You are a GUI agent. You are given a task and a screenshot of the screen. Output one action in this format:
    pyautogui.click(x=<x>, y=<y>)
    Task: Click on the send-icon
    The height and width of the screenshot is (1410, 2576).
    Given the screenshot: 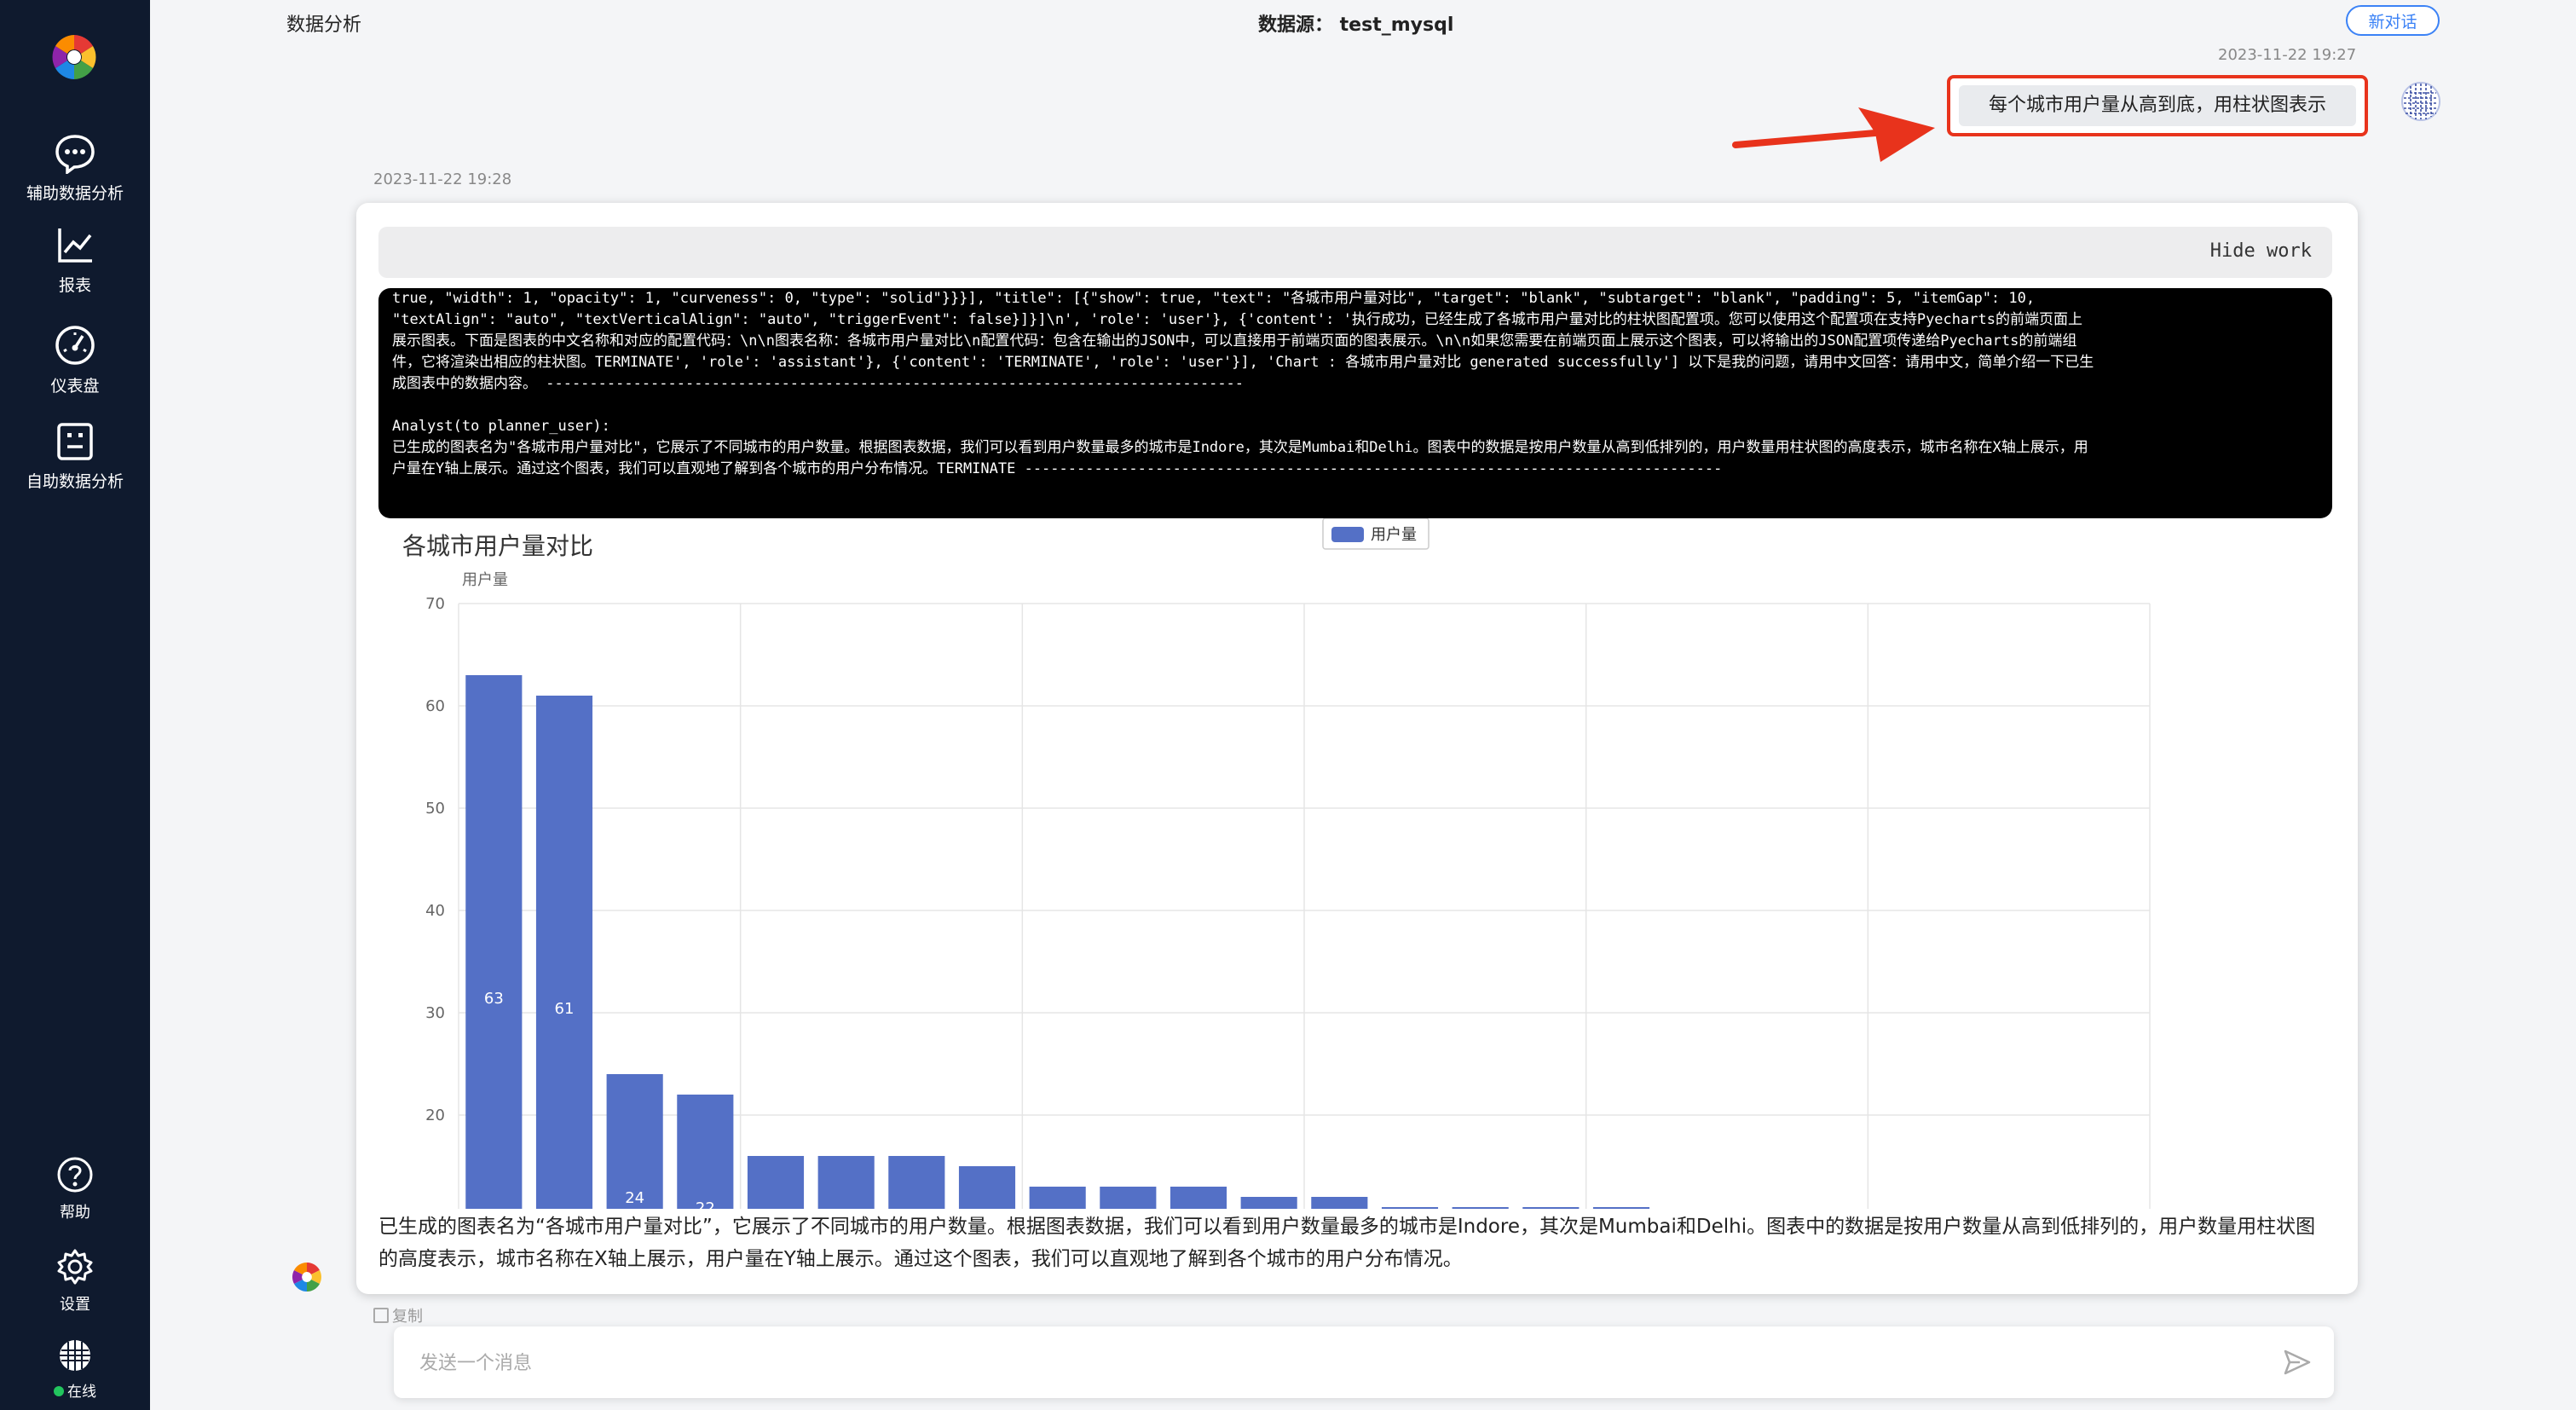 What is the action you would take?
    pyautogui.click(x=2297, y=1362)
    